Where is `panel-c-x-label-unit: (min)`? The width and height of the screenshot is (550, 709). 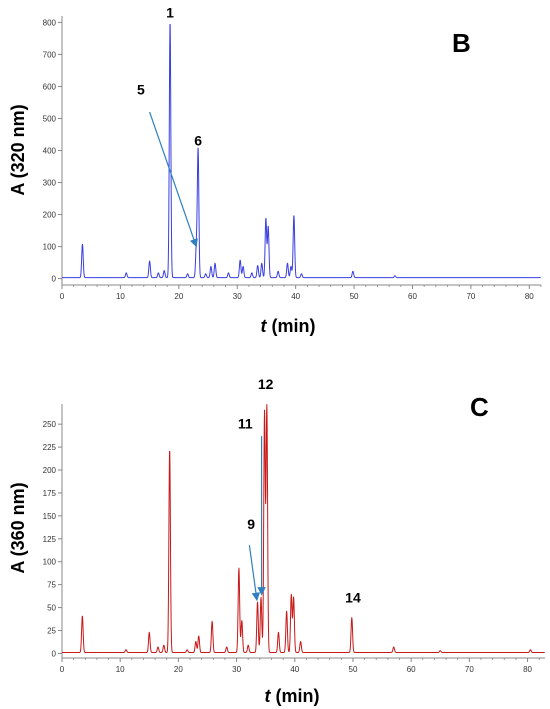 panel-c-x-label-unit: (min) is located at coordinates (295, 696).